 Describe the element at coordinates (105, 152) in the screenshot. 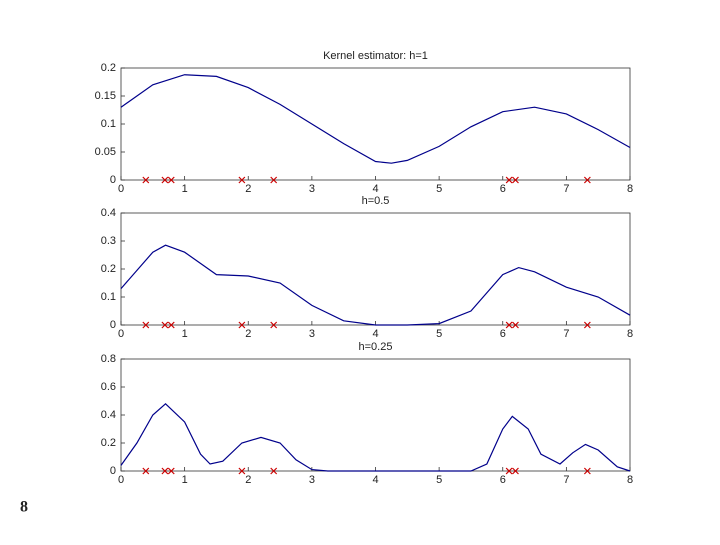

I see `y-tick-label: 0.05` at that location.